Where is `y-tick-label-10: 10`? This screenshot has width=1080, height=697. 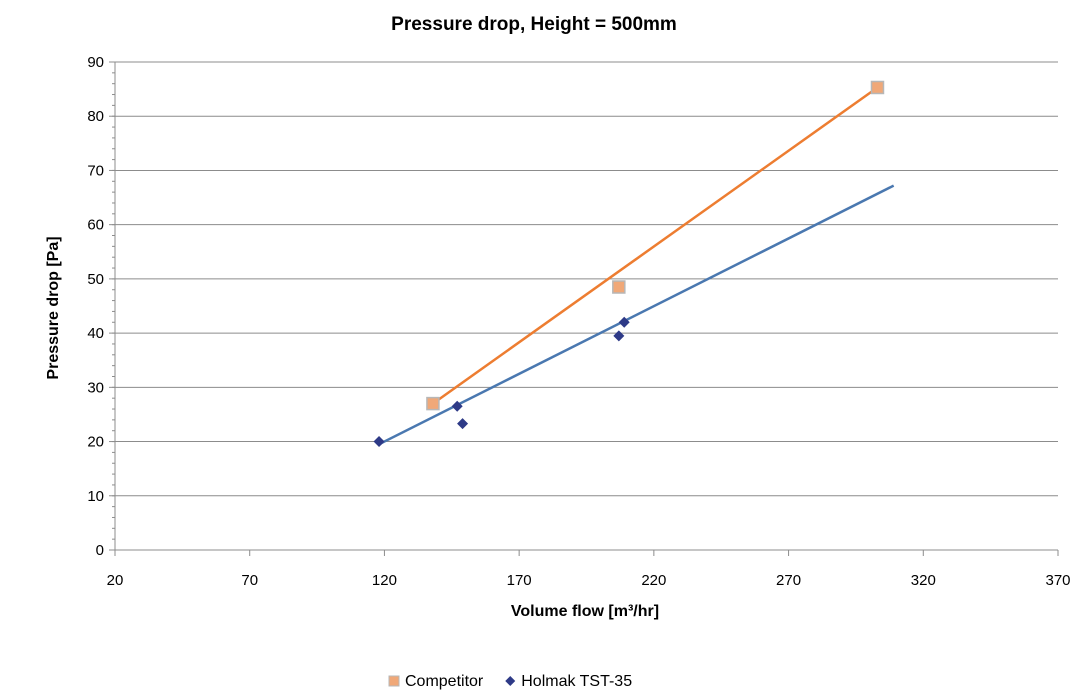 y-tick-label-10: 10 is located at coordinates (95, 496).